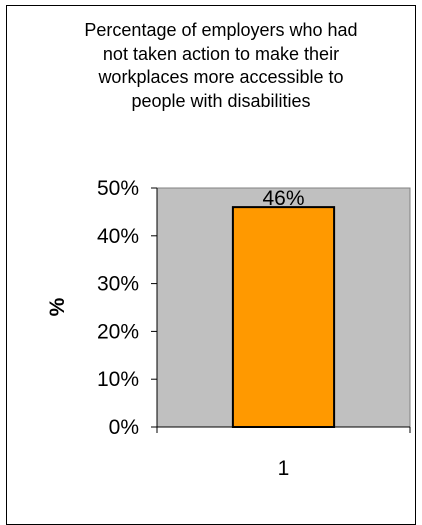 Image resolution: width=422 pixels, height=525 pixels. Describe the element at coordinates (118, 188) in the screenshot. I see `y-tick-label: 50%` at that location.